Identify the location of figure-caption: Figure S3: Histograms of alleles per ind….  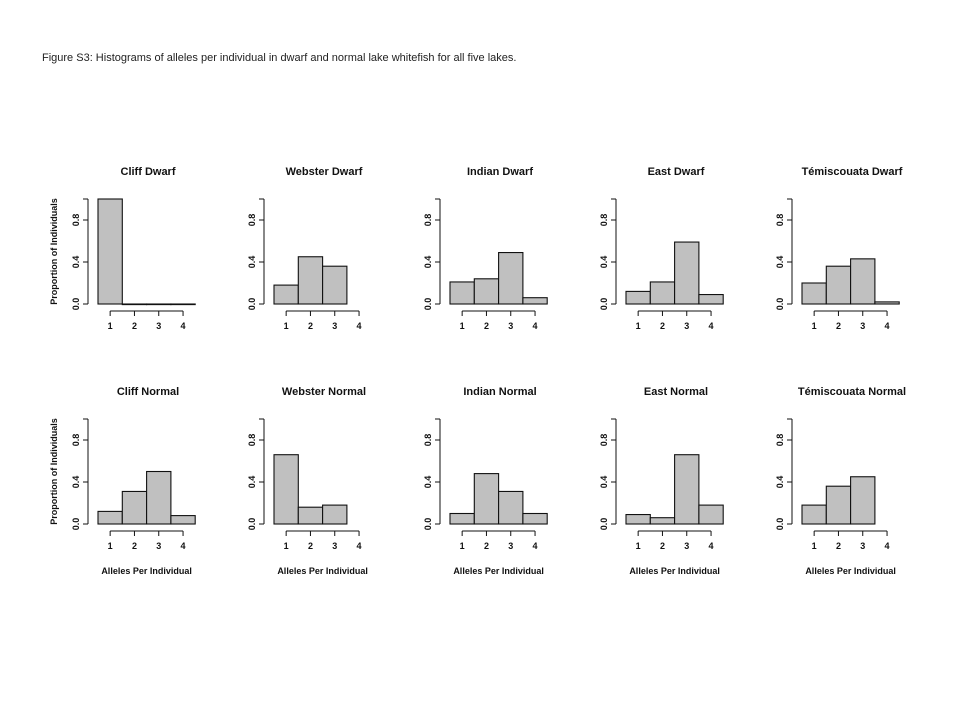
(279, 58).